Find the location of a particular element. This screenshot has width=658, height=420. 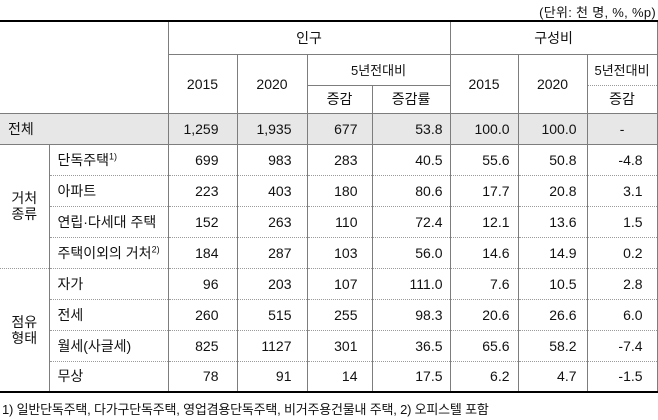

value-cell: 14.6 is located at coordinates (484, 253).